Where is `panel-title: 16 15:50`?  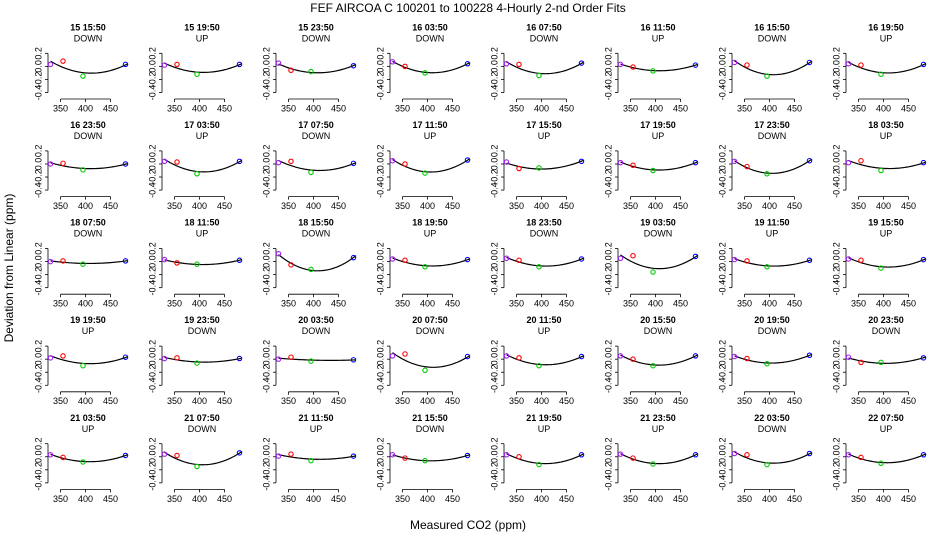
panel-title: 16 15:50 is located at coordinates (772, 27).